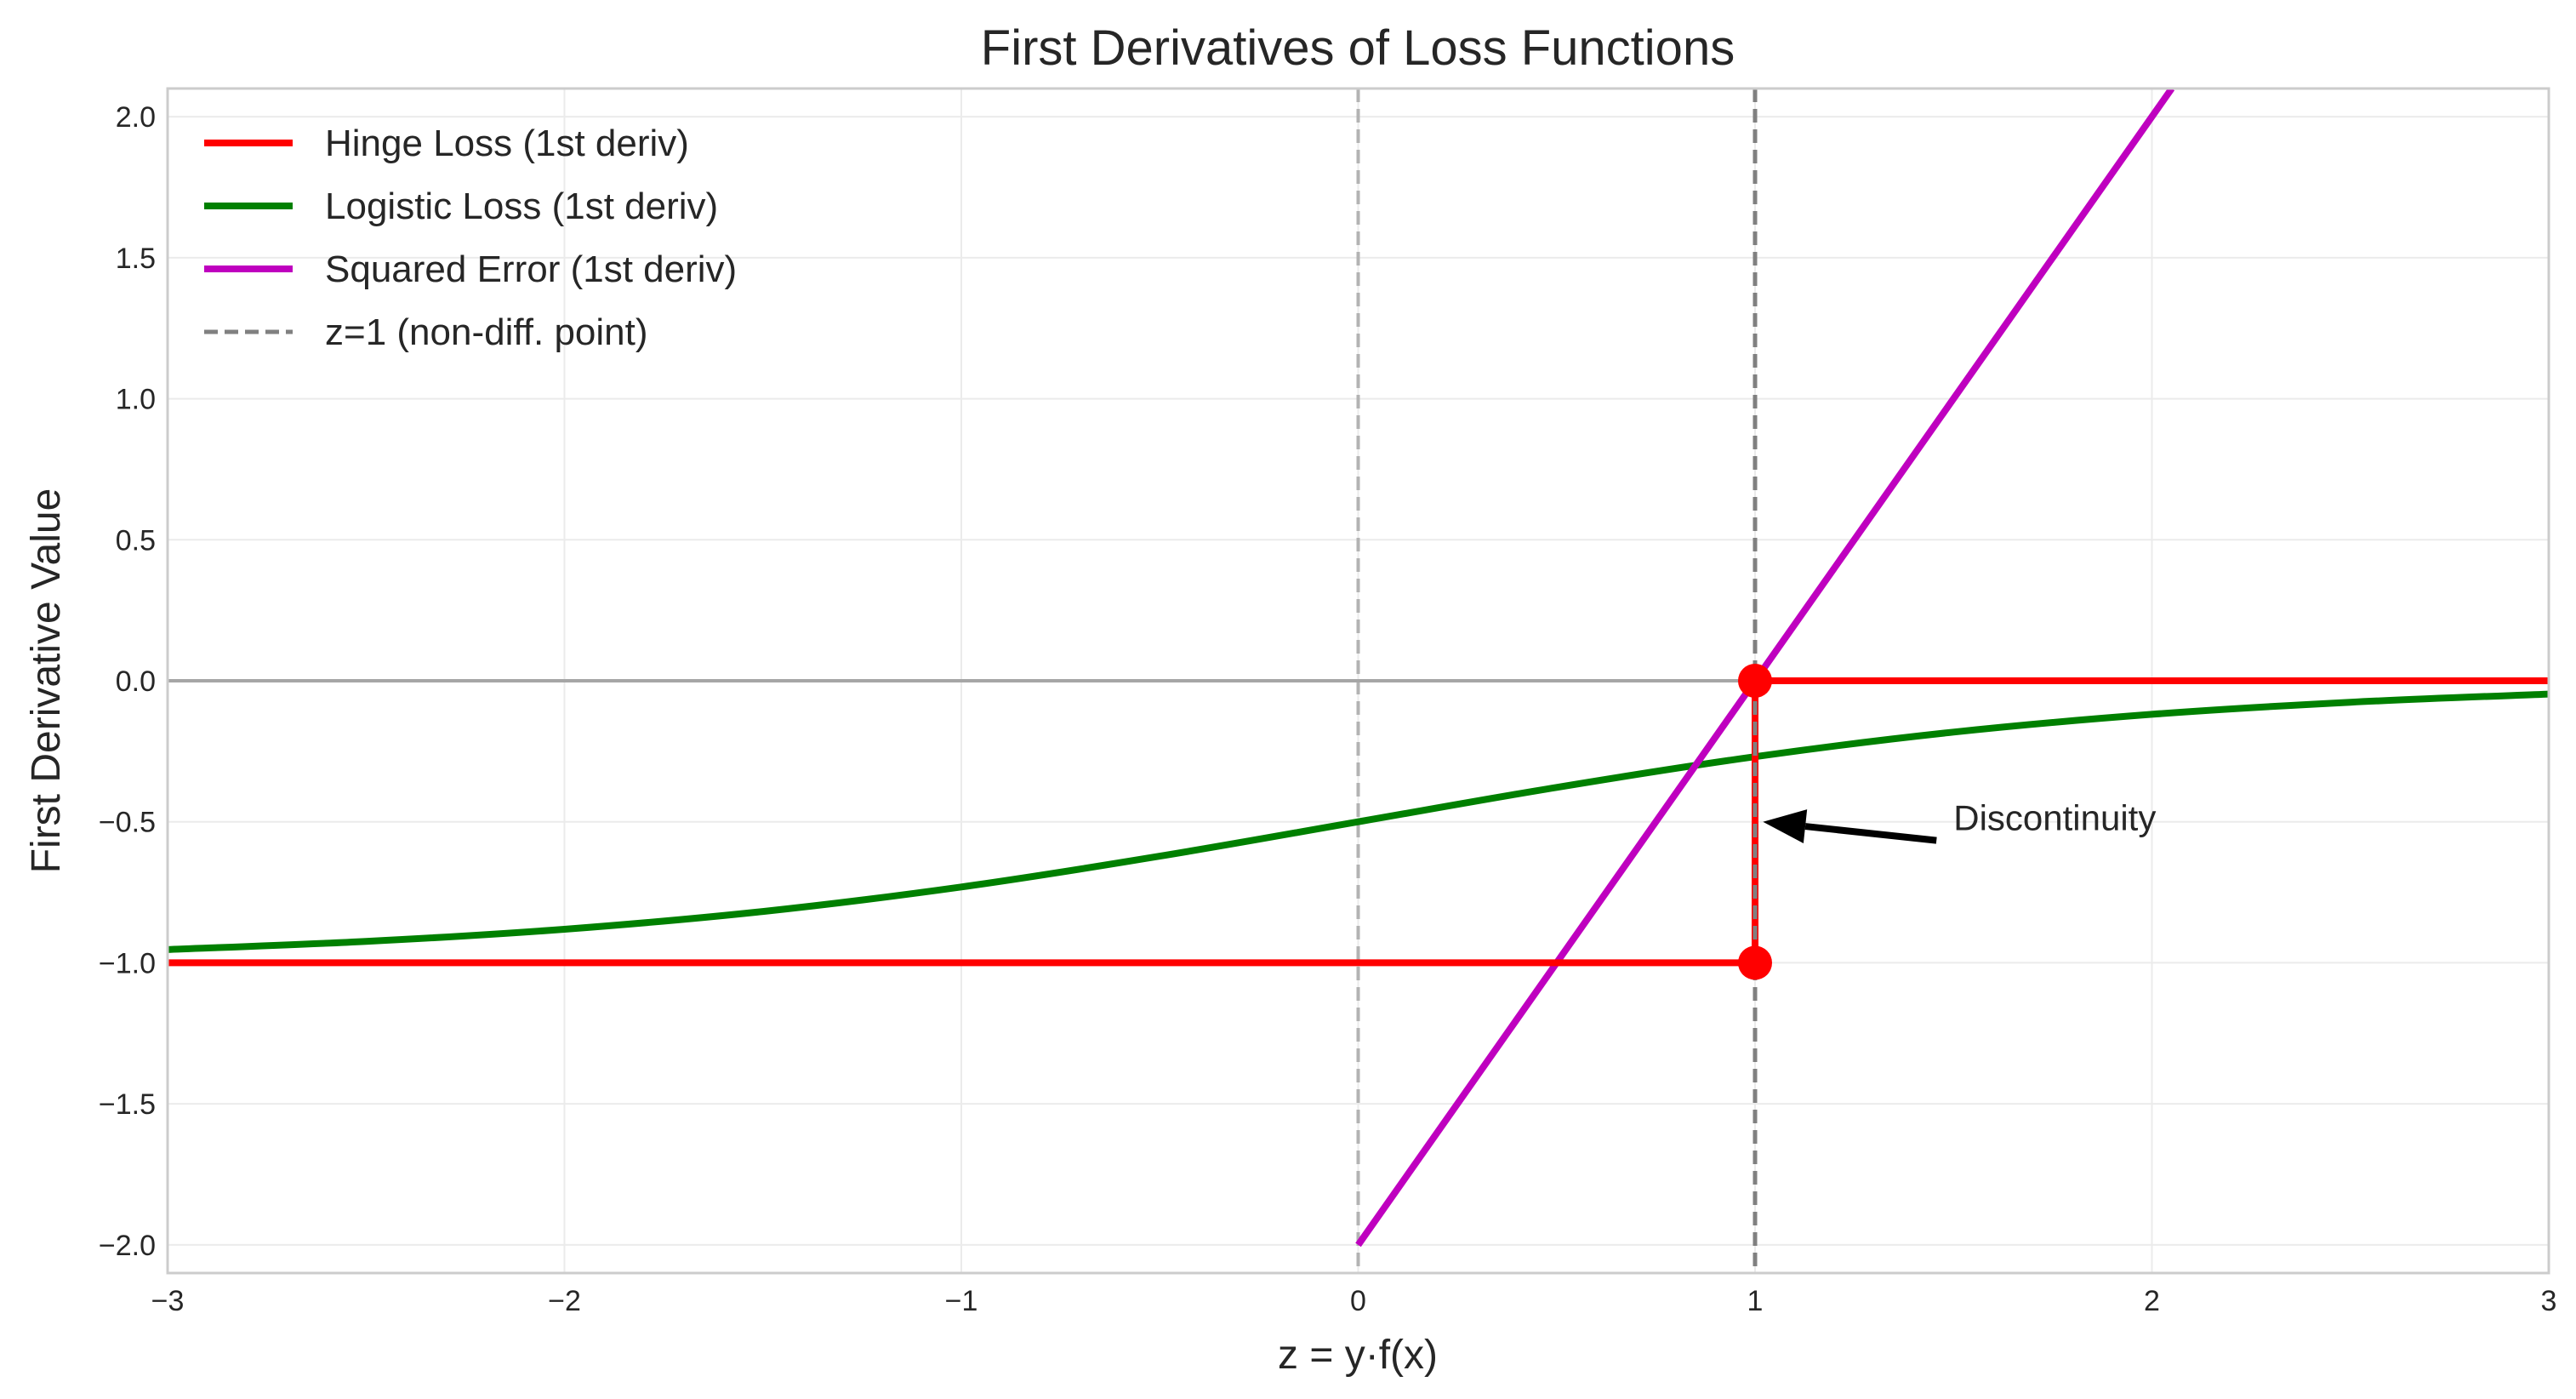  What do you see at coordinates (1755, 822) in the screenshot?
I see `marker-layer` at bounding box center [1755, 822].